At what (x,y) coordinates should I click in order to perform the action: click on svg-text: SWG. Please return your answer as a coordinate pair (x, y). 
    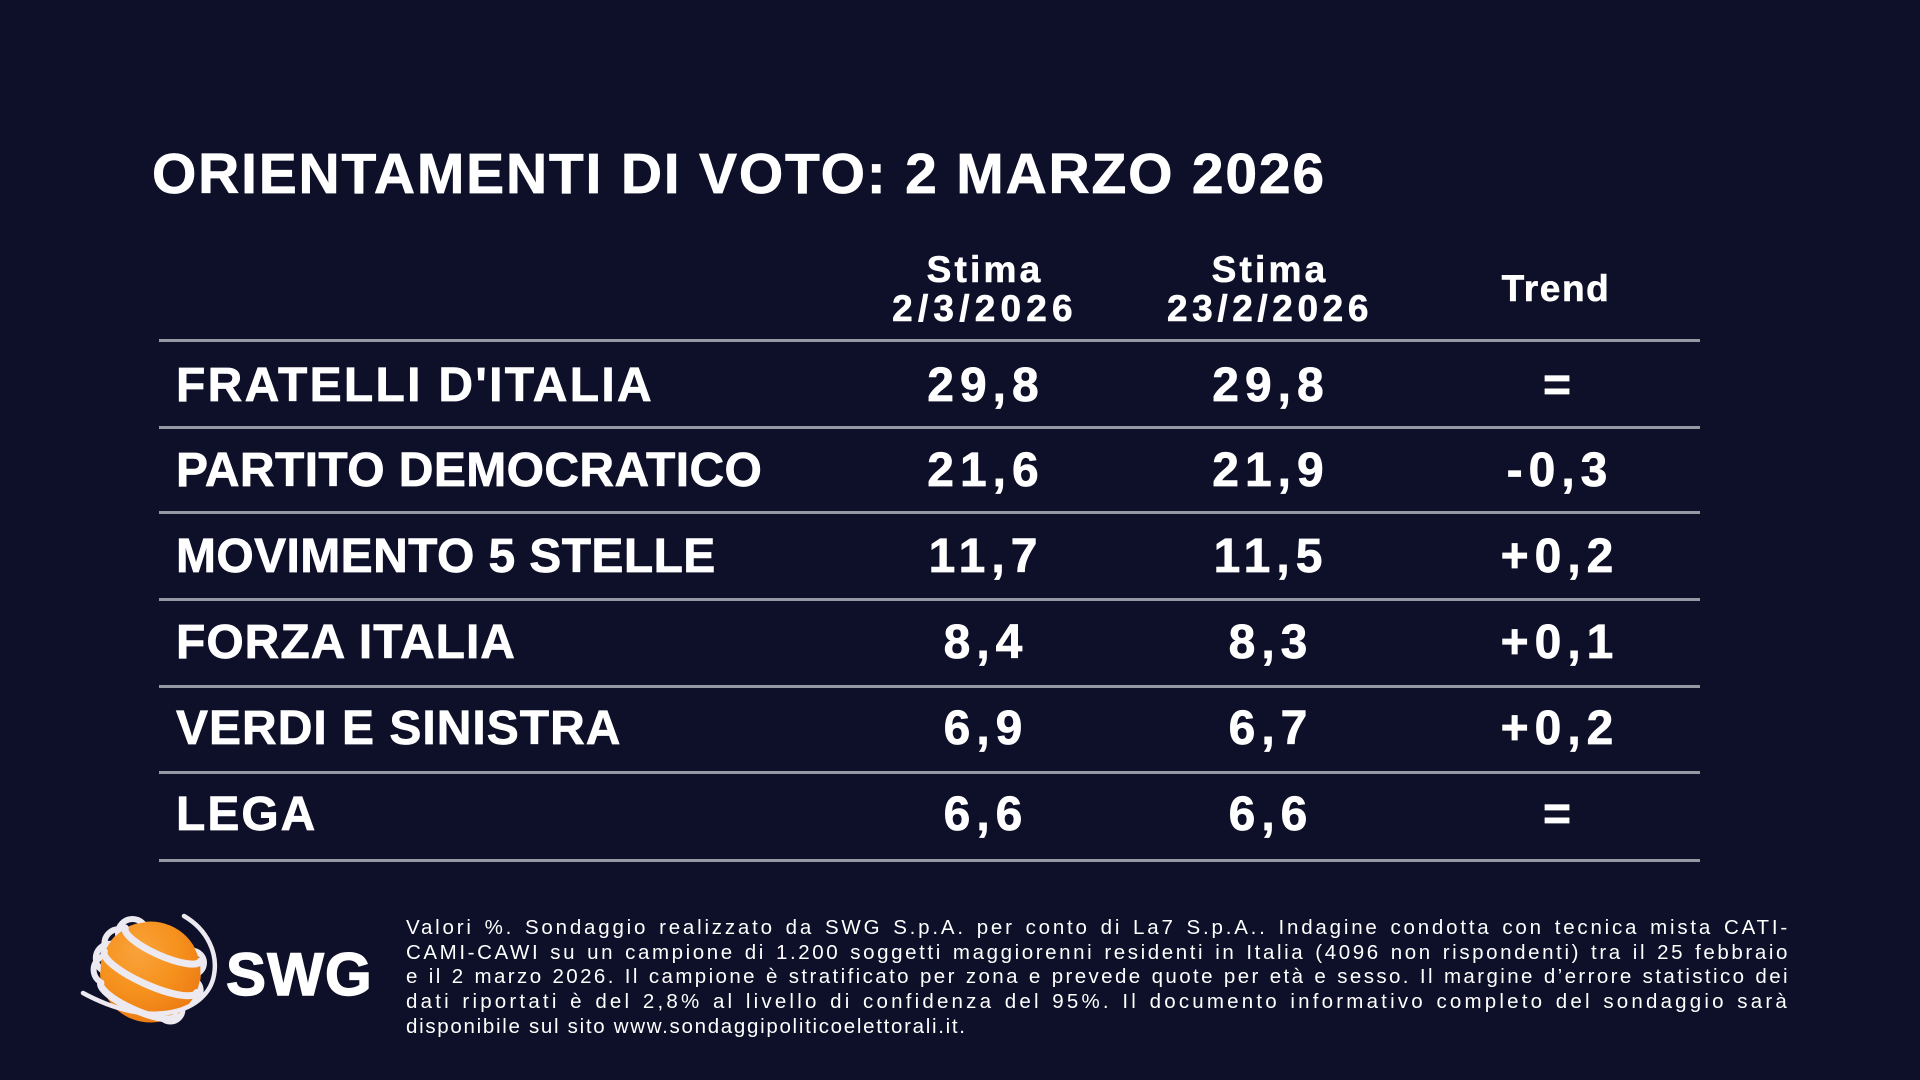
    Looking at the image, I should click on (299, 974).